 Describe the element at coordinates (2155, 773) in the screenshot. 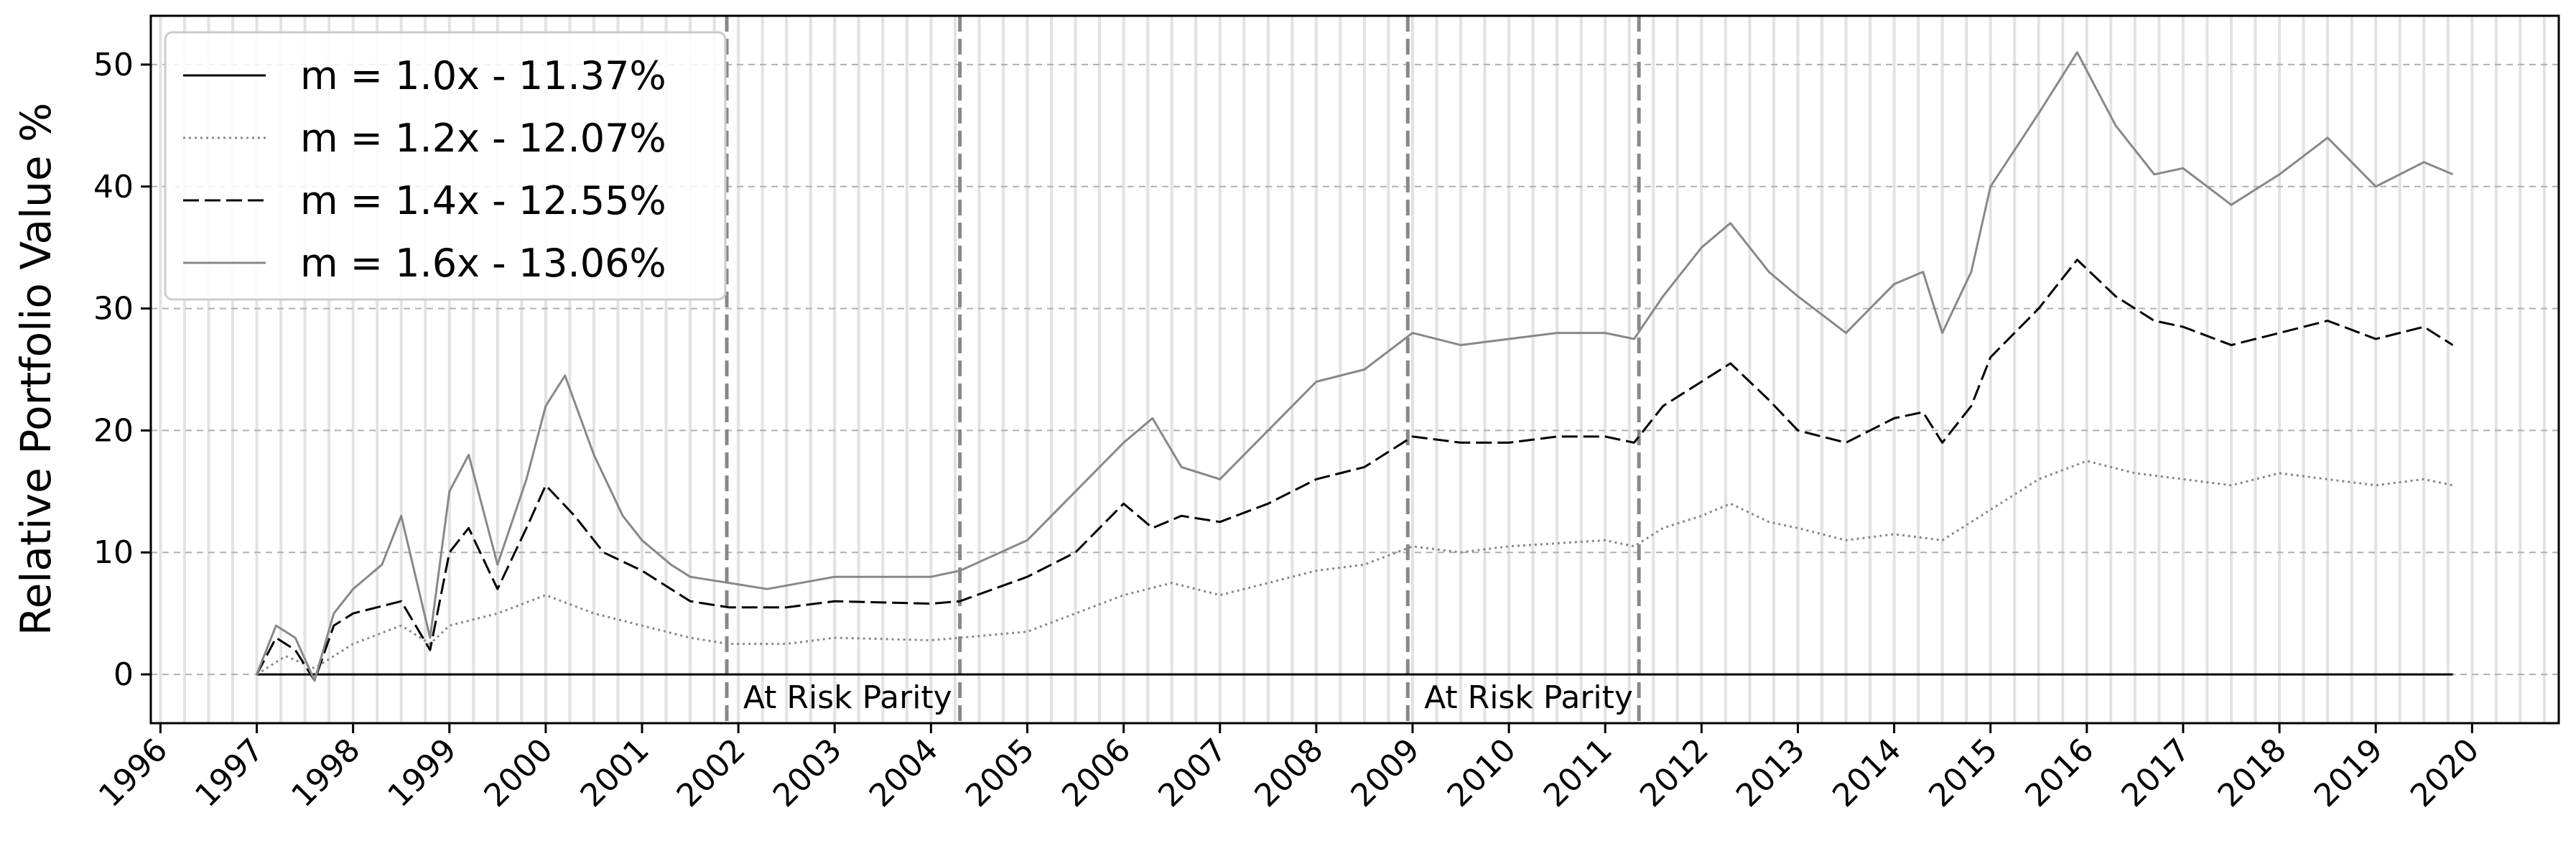

I see `x-tick-label: 2017` at that location.